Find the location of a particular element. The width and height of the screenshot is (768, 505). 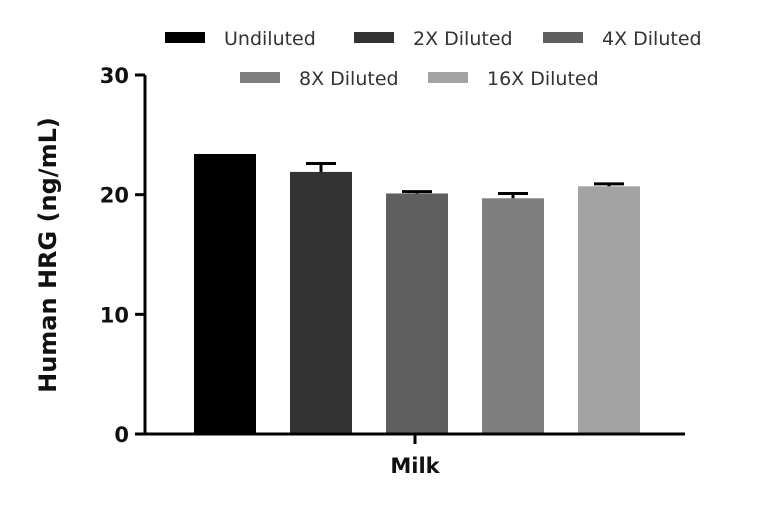

bar-16x-diluted is located at coordinates (609, 310).